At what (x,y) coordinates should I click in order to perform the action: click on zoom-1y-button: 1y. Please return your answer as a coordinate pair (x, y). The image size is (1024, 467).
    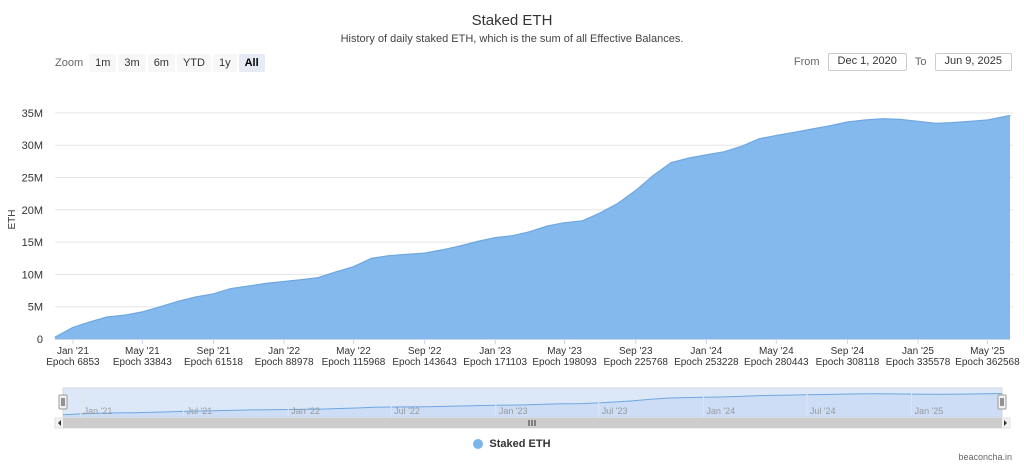
    Looking at the image, I should click on (224, 63).